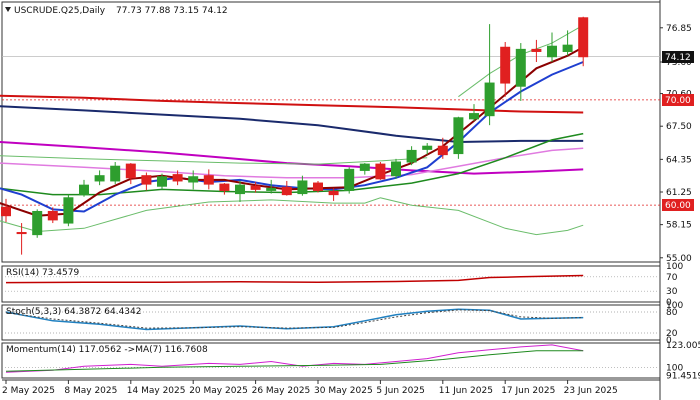 Image resolution: width=700 pixels, height=400 pixels. I want to click on time-tick-label: 17 Jun 2025, so click(528, 391).